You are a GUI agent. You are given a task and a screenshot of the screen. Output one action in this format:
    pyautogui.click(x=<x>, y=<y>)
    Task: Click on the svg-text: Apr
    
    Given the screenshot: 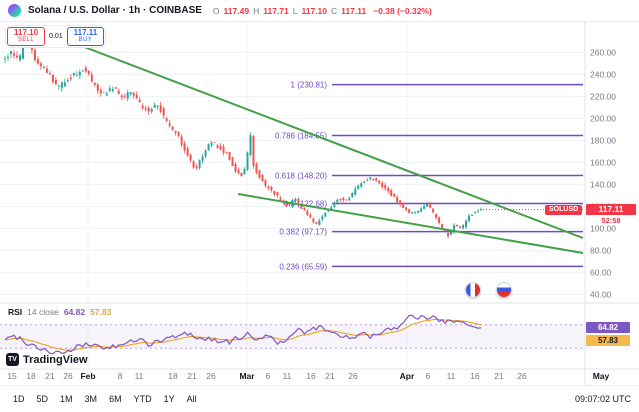 What is the action you would take?
    pyautogui.click(x=407, y=376)
    